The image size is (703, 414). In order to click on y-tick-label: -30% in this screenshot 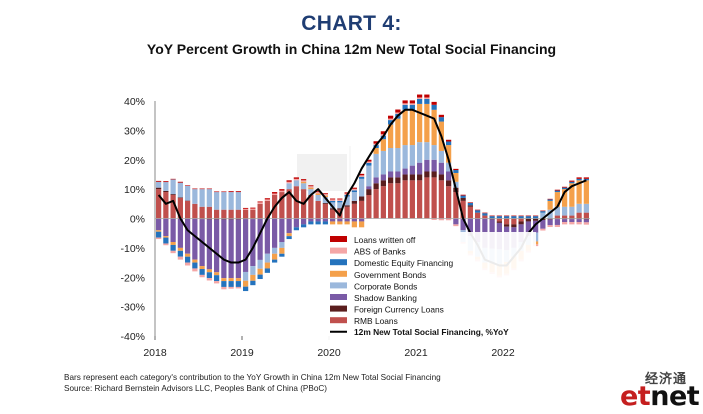, I will do `click(132, 308)`.